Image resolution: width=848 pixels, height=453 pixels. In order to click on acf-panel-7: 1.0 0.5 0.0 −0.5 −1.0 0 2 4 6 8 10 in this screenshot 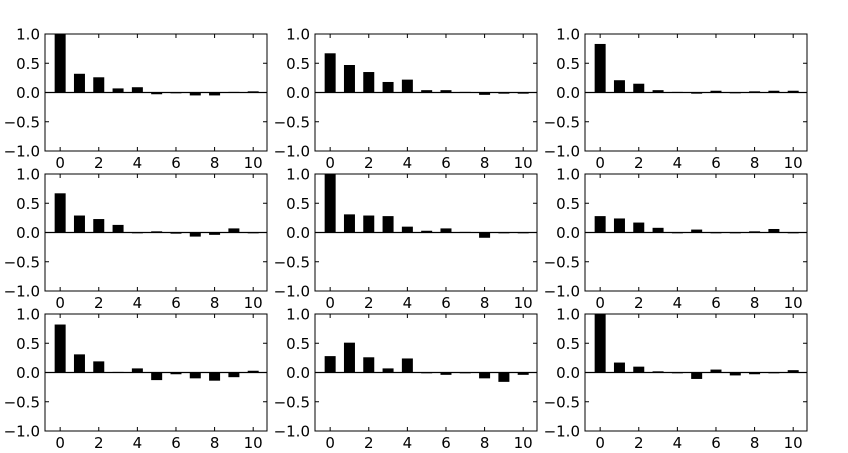, I will do `click(136, 379)`.